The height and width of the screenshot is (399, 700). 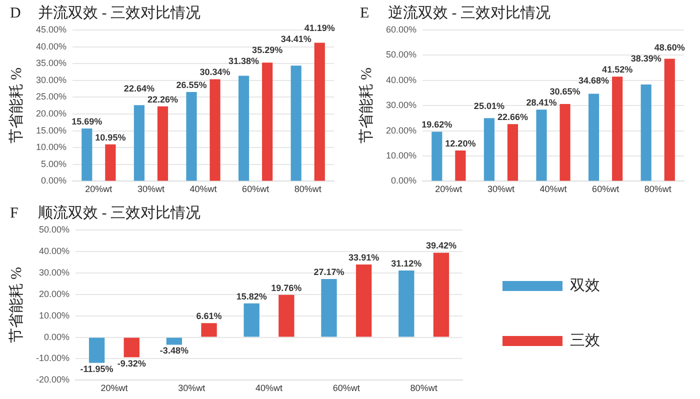 I want to click on data-label: 6.61%, so click(x=209, y=316).